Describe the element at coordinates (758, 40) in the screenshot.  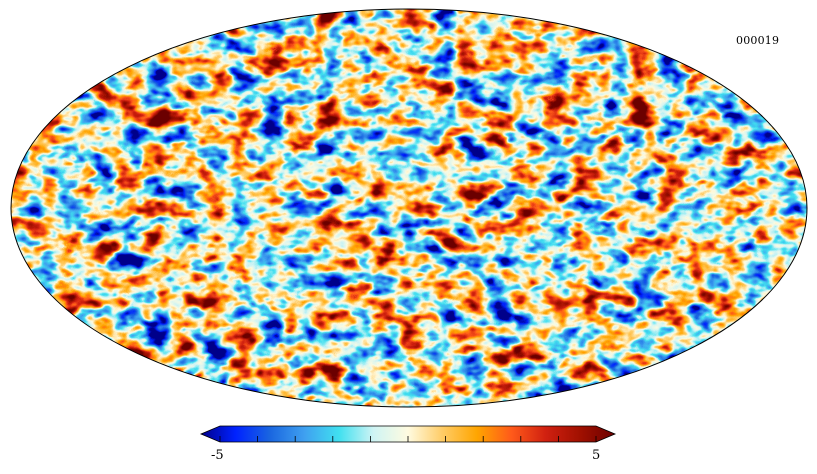
I see `map-id-label: 000019` at that location.